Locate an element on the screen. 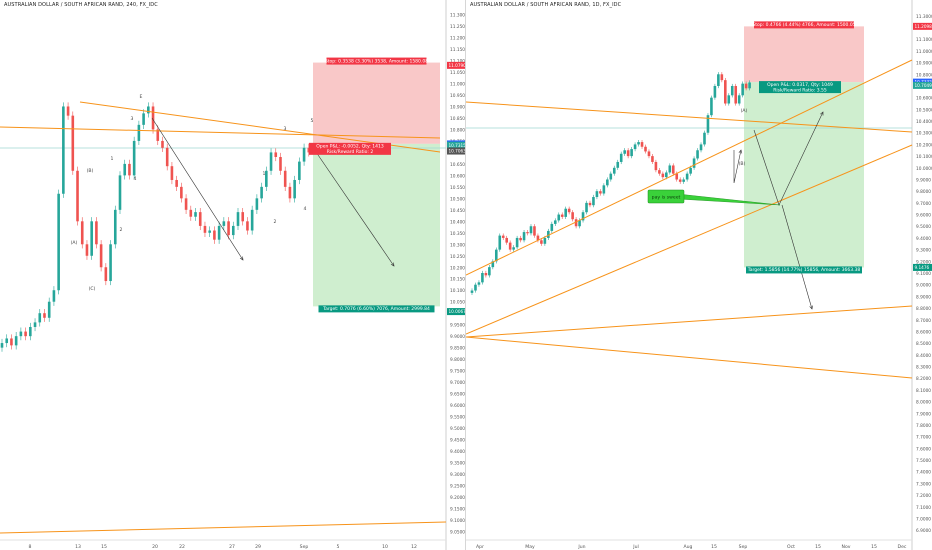 This screenshot has height=550, width=932. price-tick-label: 11.2000 is located at coordinates (458, 39).